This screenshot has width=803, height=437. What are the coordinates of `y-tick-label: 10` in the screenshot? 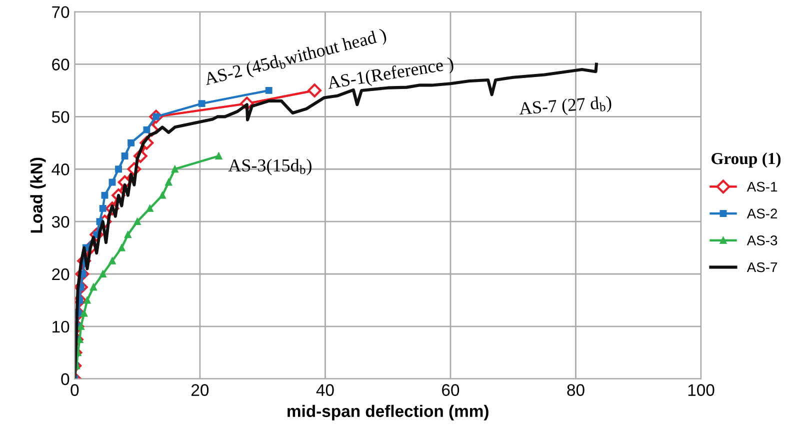 It's located at (61, 326).